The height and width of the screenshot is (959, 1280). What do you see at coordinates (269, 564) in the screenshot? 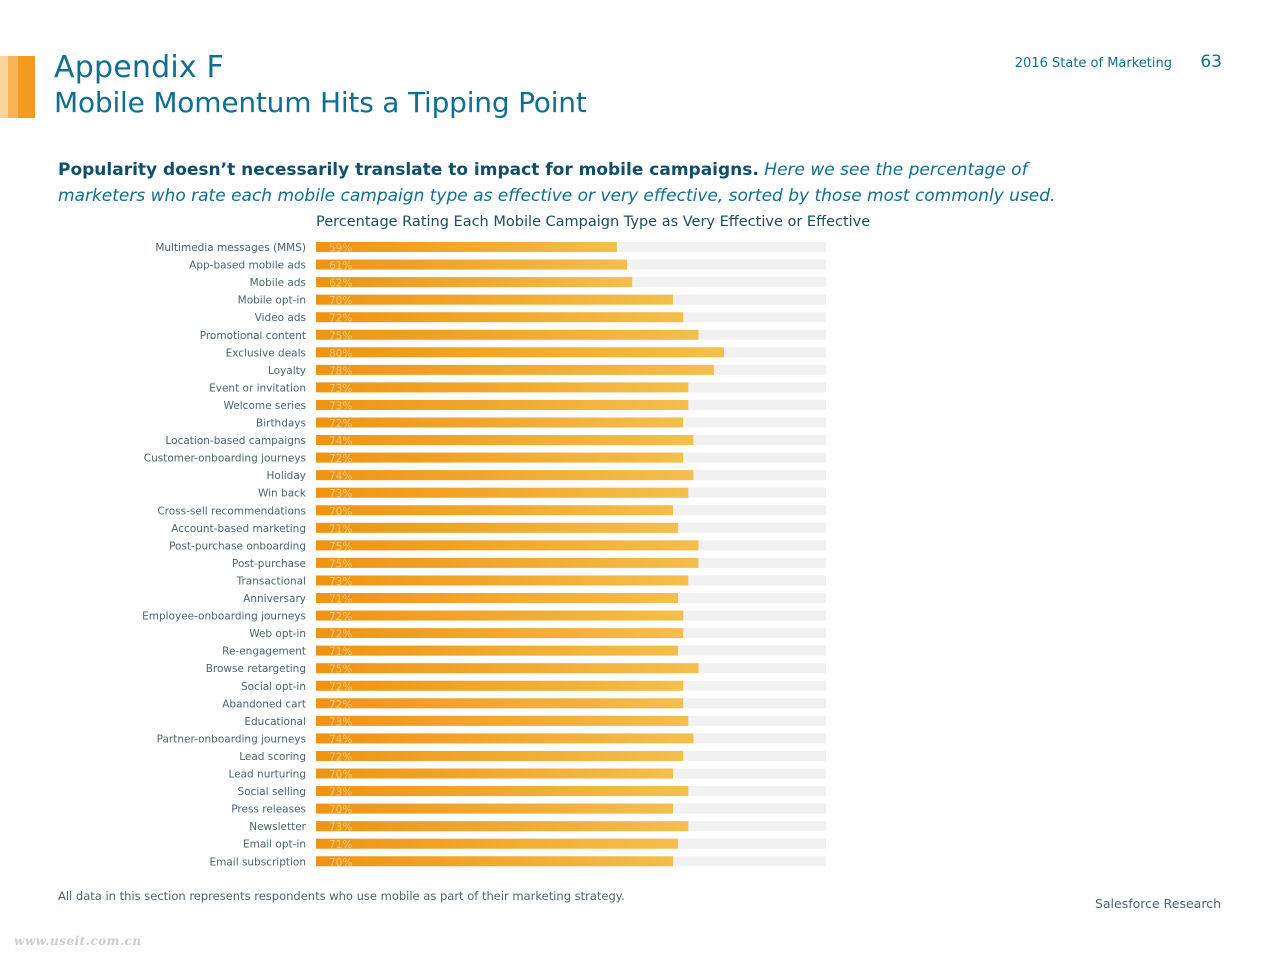
I see `category-label: Post-purchase` at bounding box center [269, 564].